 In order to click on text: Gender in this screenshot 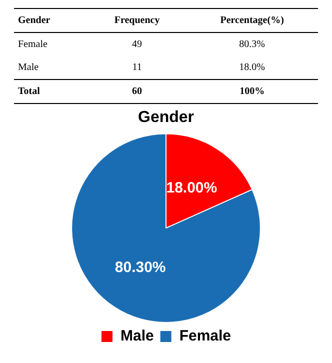, I will do `click(51, 20)`.